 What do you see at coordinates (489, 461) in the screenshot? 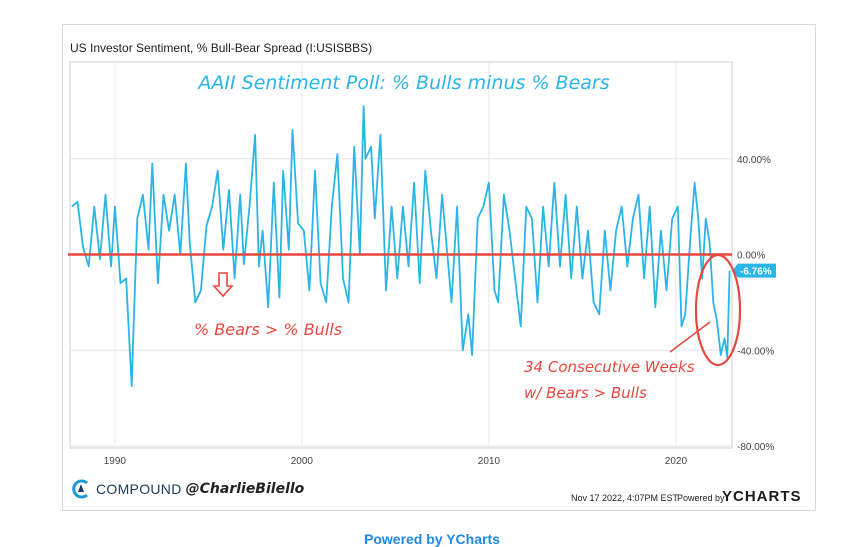
I see `x-tick-label: 2010` at bounding box center [489, 461].